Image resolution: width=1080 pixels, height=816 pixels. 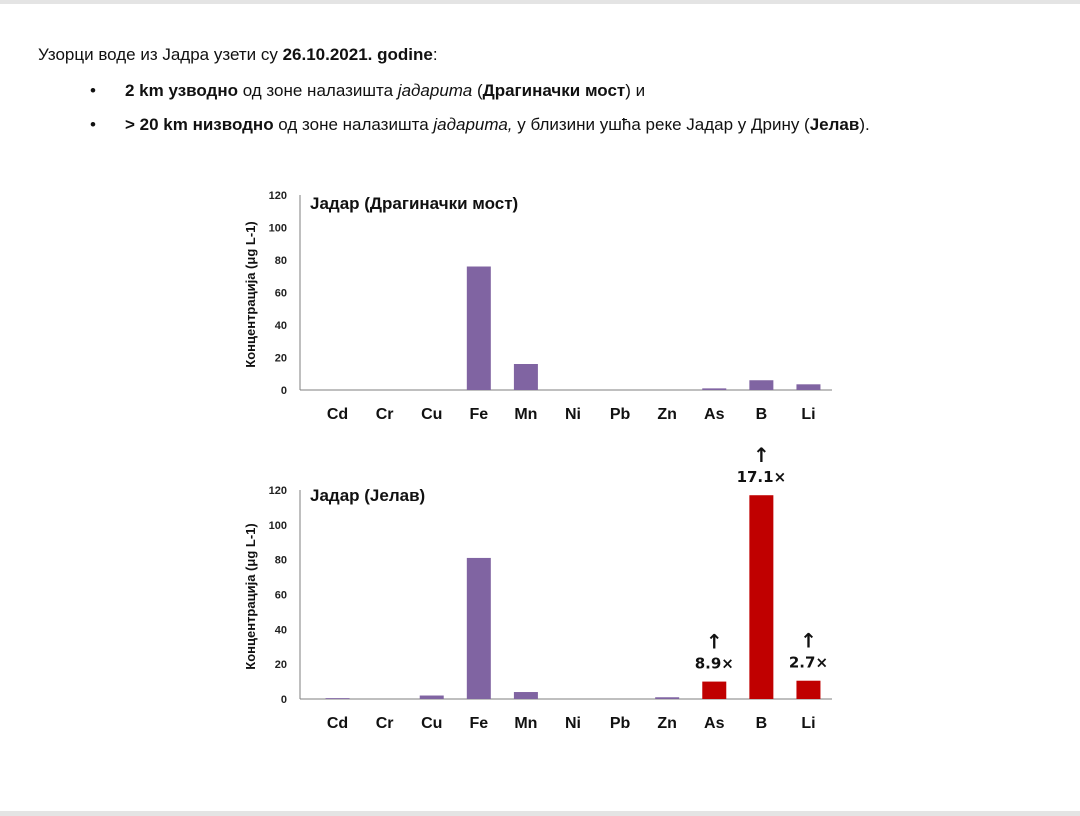 I want to click on chart1-x-tick-label: Mn, so click(x=525, y=414).